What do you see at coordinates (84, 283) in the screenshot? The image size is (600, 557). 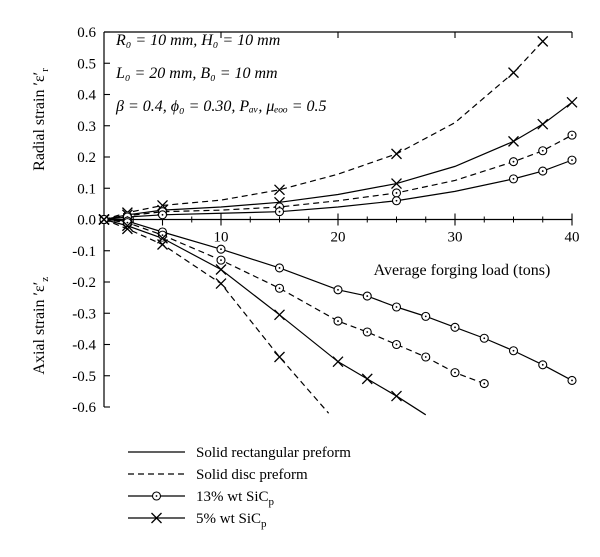 I see `y-tick-label: -0.2` at bounding box center [84, 283].